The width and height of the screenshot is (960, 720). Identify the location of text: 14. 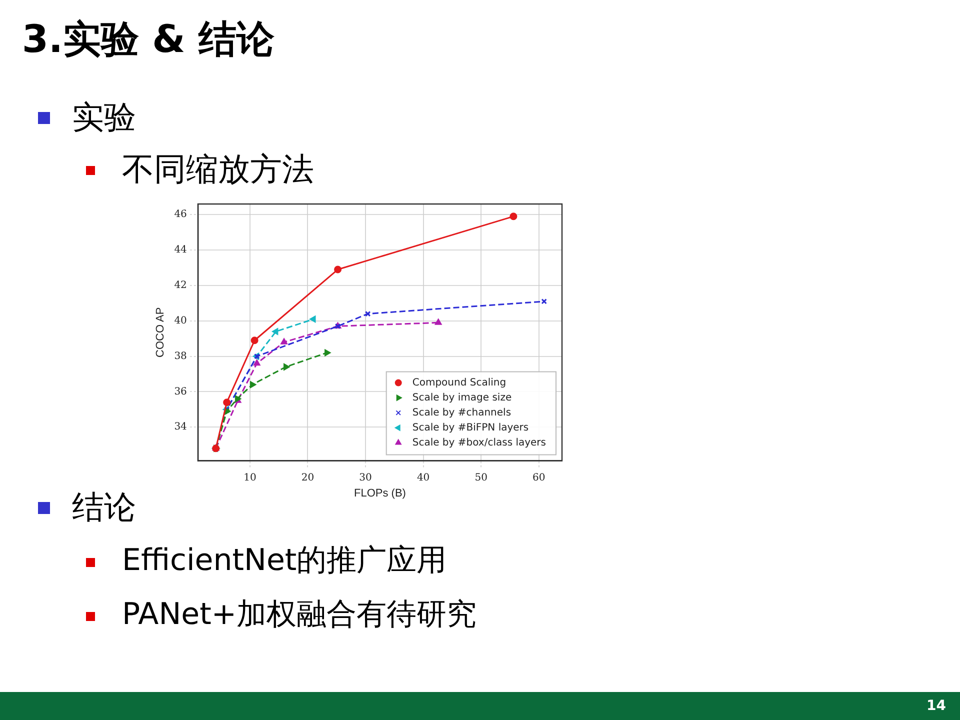
(936, 706).